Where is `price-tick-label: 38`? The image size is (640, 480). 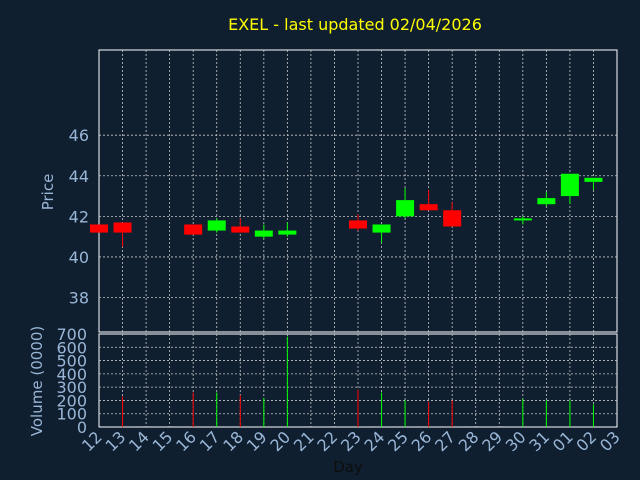
price-tick-label: 38 is located at coordinates (79, 298).